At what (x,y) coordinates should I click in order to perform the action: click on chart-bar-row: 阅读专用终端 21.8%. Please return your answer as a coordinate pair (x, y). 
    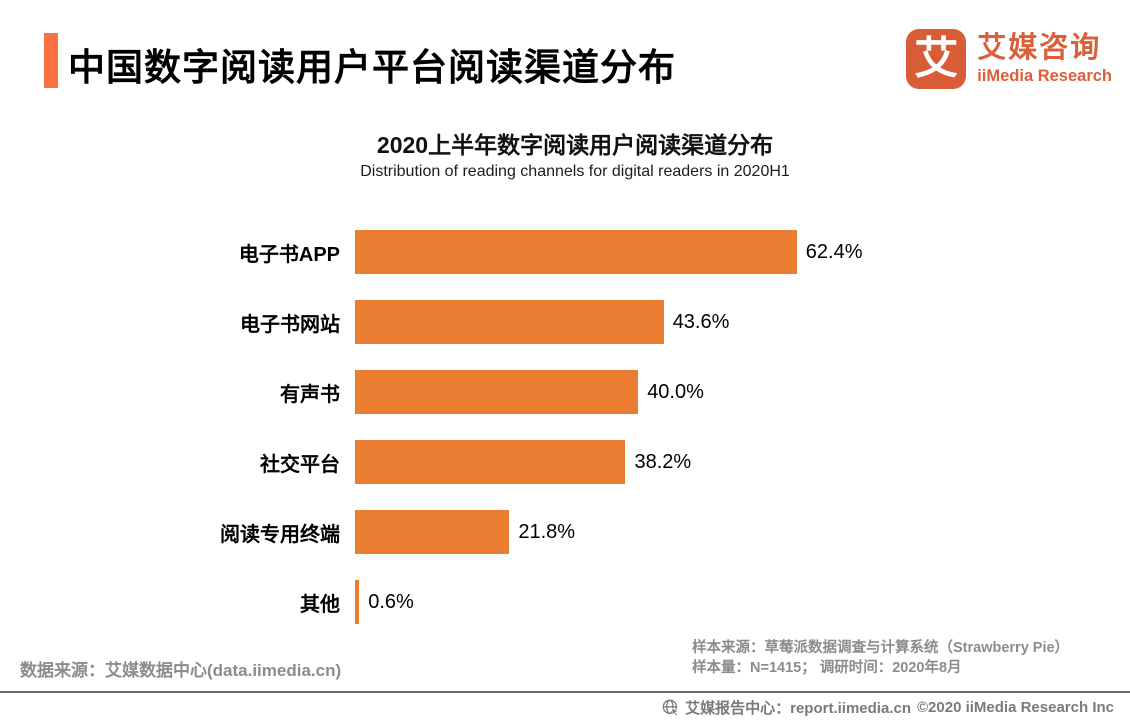
    Looking at the image, I should click on (565, 532).